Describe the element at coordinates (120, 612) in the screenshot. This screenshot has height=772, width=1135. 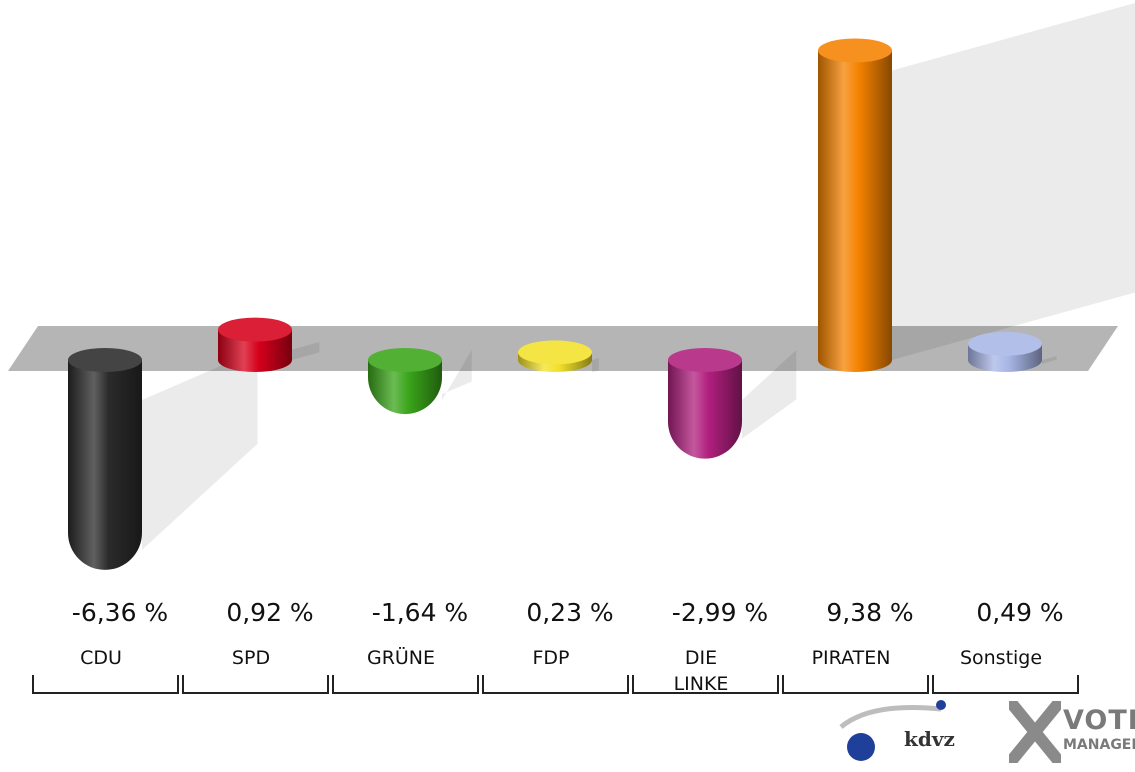
I see `value-label: -6,36 %` at that location.